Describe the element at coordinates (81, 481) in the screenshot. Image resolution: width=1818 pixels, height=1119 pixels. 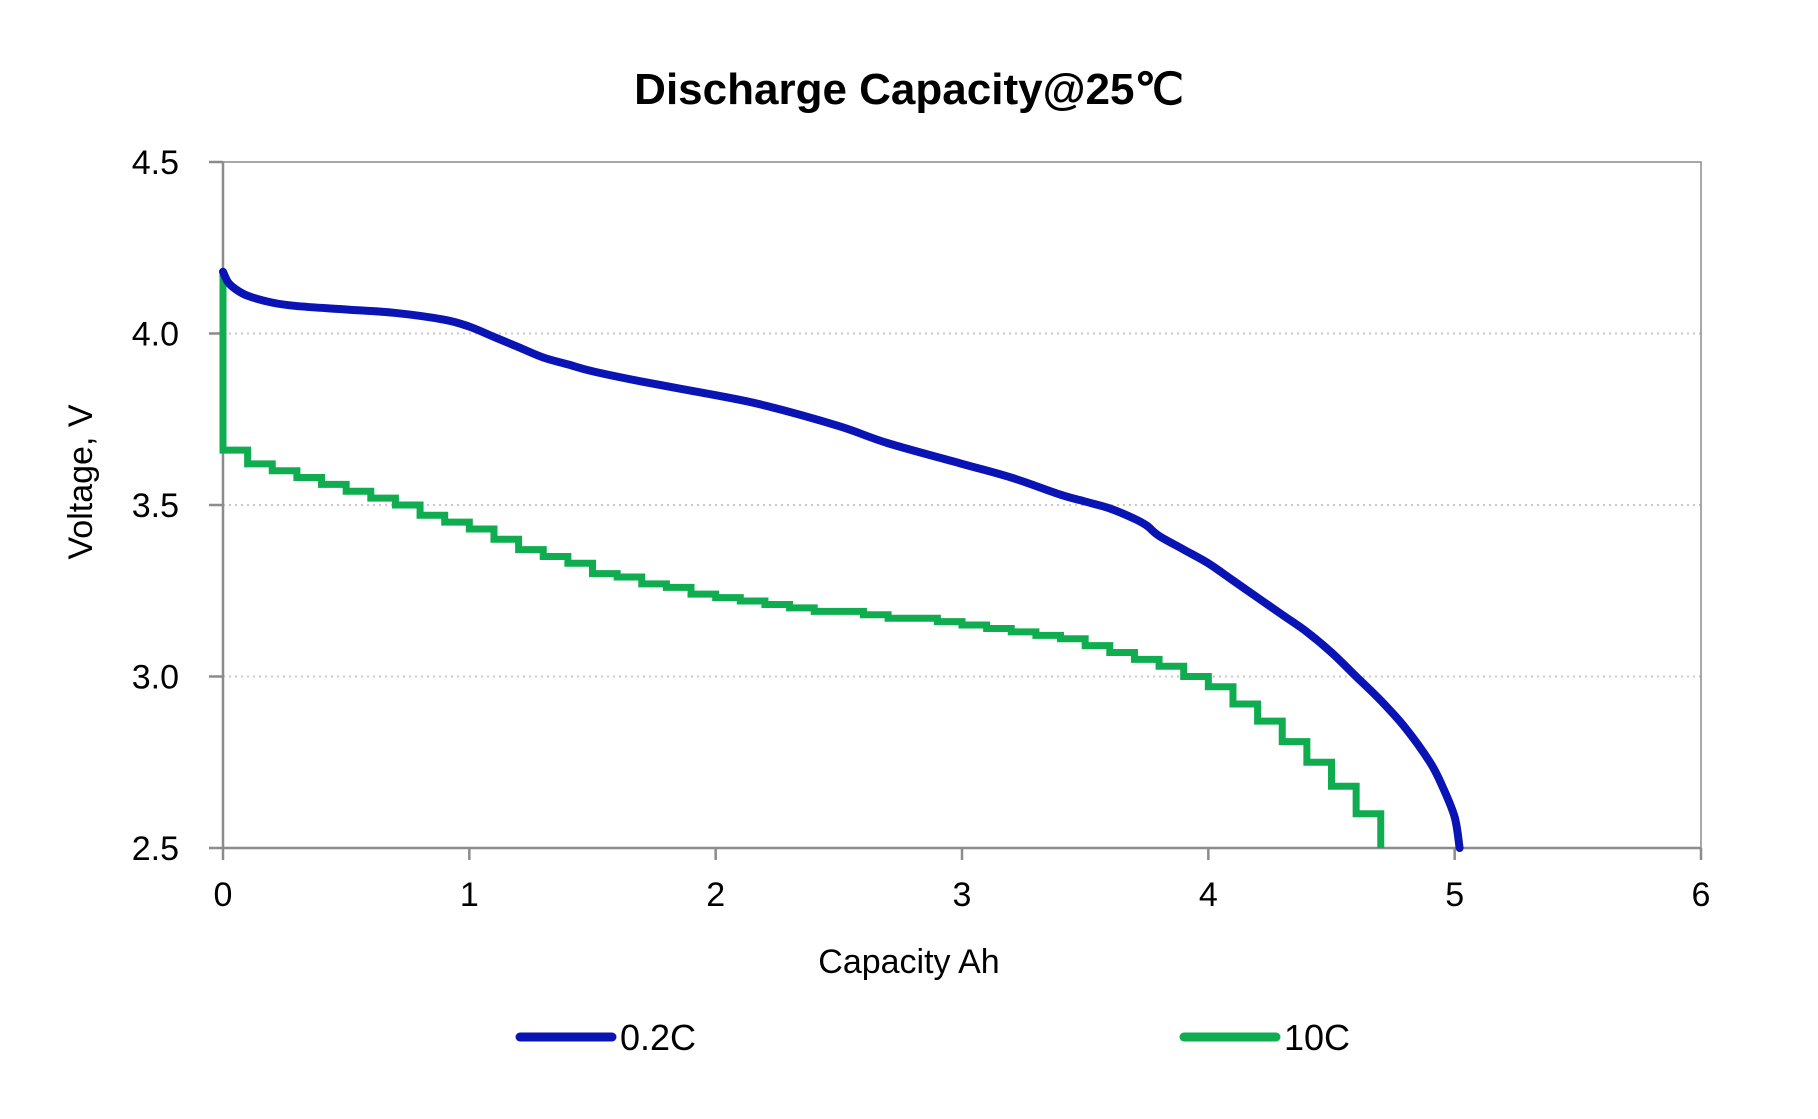
I see `y-axis-label: Voltage, V` at that location.